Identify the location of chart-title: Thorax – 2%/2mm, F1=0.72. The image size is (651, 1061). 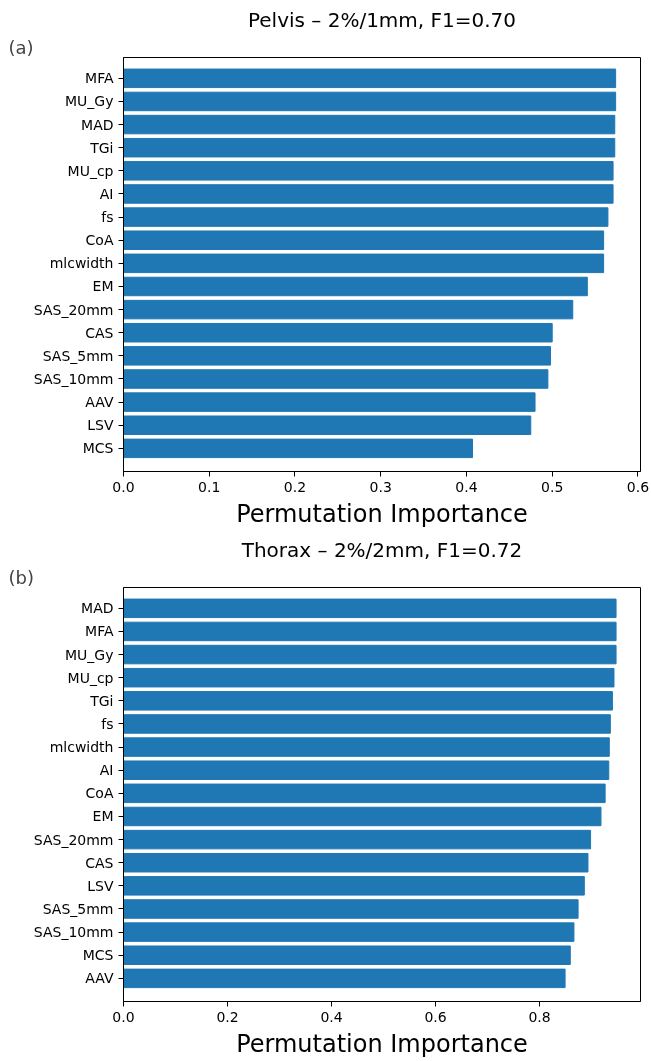
(381, 549).